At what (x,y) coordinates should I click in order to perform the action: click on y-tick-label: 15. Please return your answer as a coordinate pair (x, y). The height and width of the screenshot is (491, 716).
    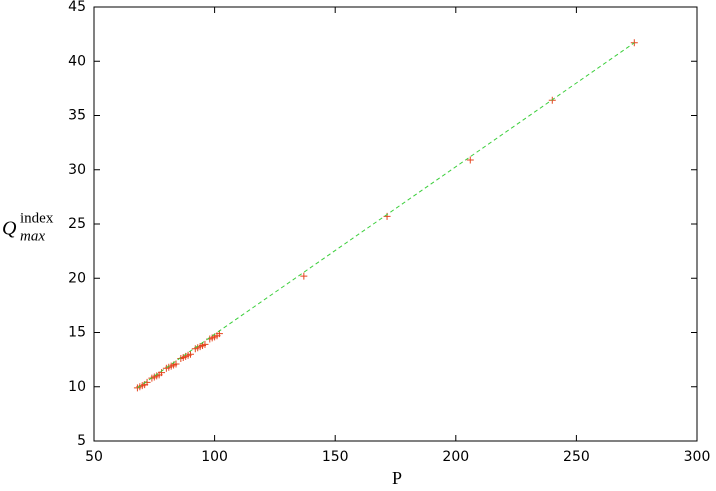
    Looking at the image, I should click on (77, 333).